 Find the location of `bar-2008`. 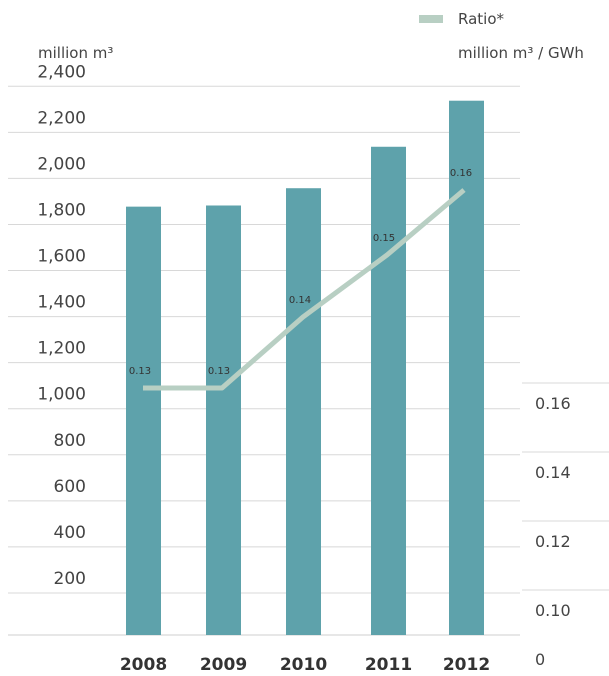

bar-2008 is located at coordinates (143, 420).